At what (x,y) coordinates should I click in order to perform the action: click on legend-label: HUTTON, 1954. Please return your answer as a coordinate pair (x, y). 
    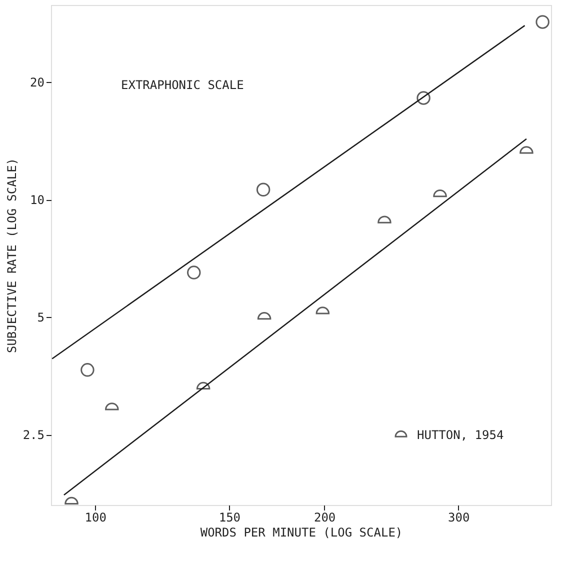
    Looking at the image, I should click on (460, 435).